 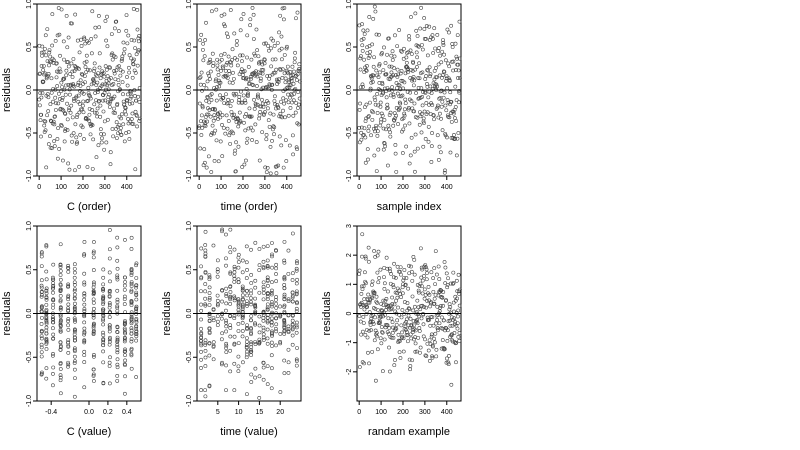 What do you see at coordinates (327, 313) in the screenshot?
I see `y-axis-label: residuals` at bounding box center [327, 313].